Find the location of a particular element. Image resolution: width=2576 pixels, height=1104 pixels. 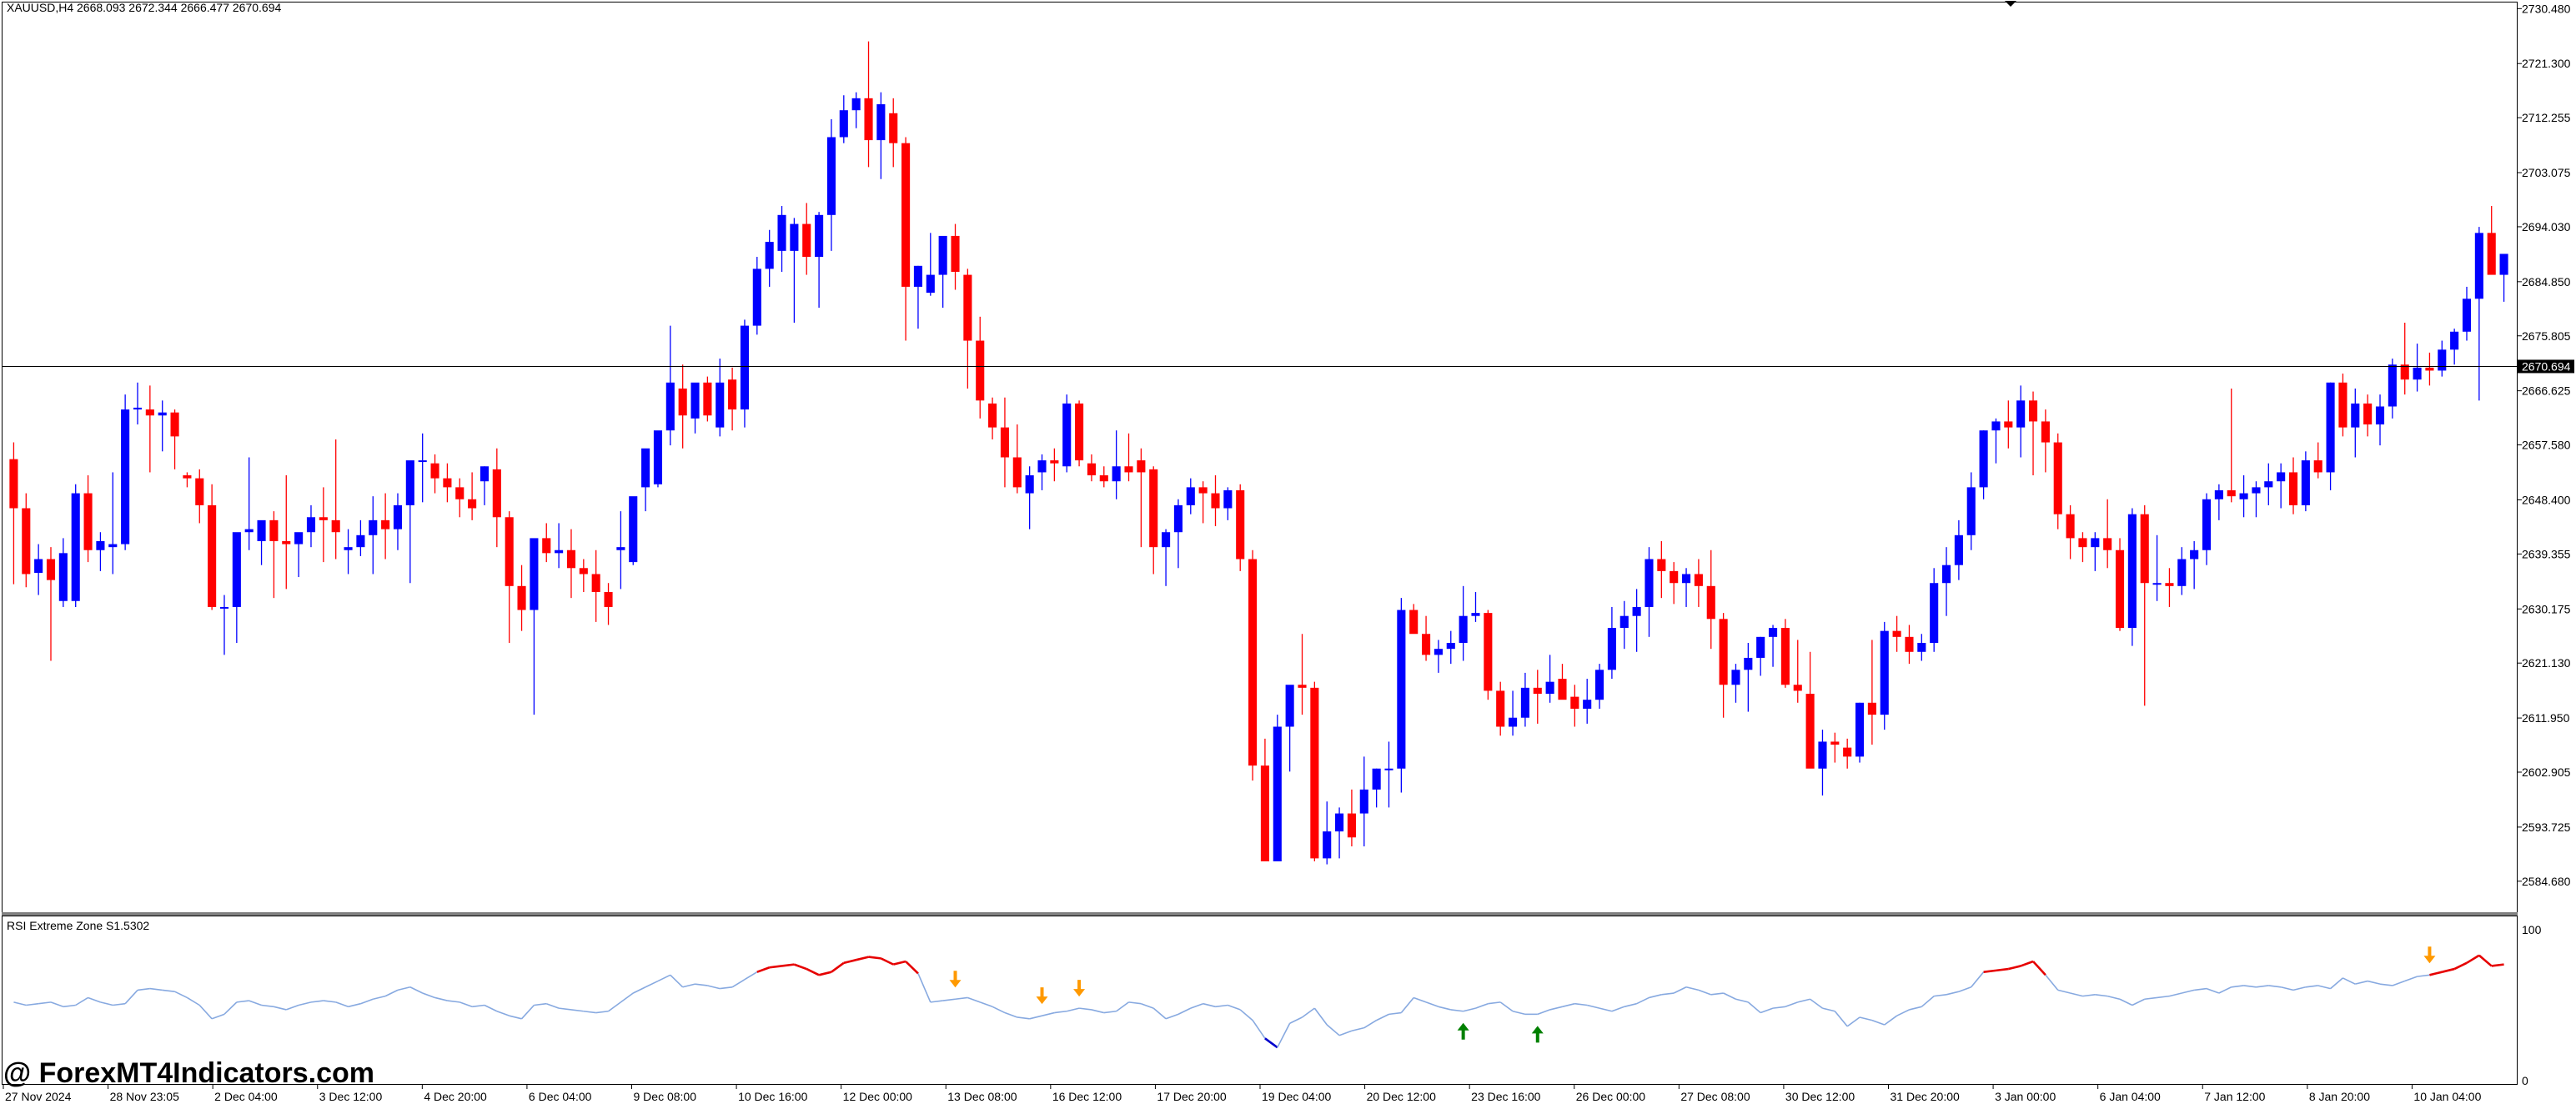

chart-shift-marker-icon is located at coordinates (2010, 4).